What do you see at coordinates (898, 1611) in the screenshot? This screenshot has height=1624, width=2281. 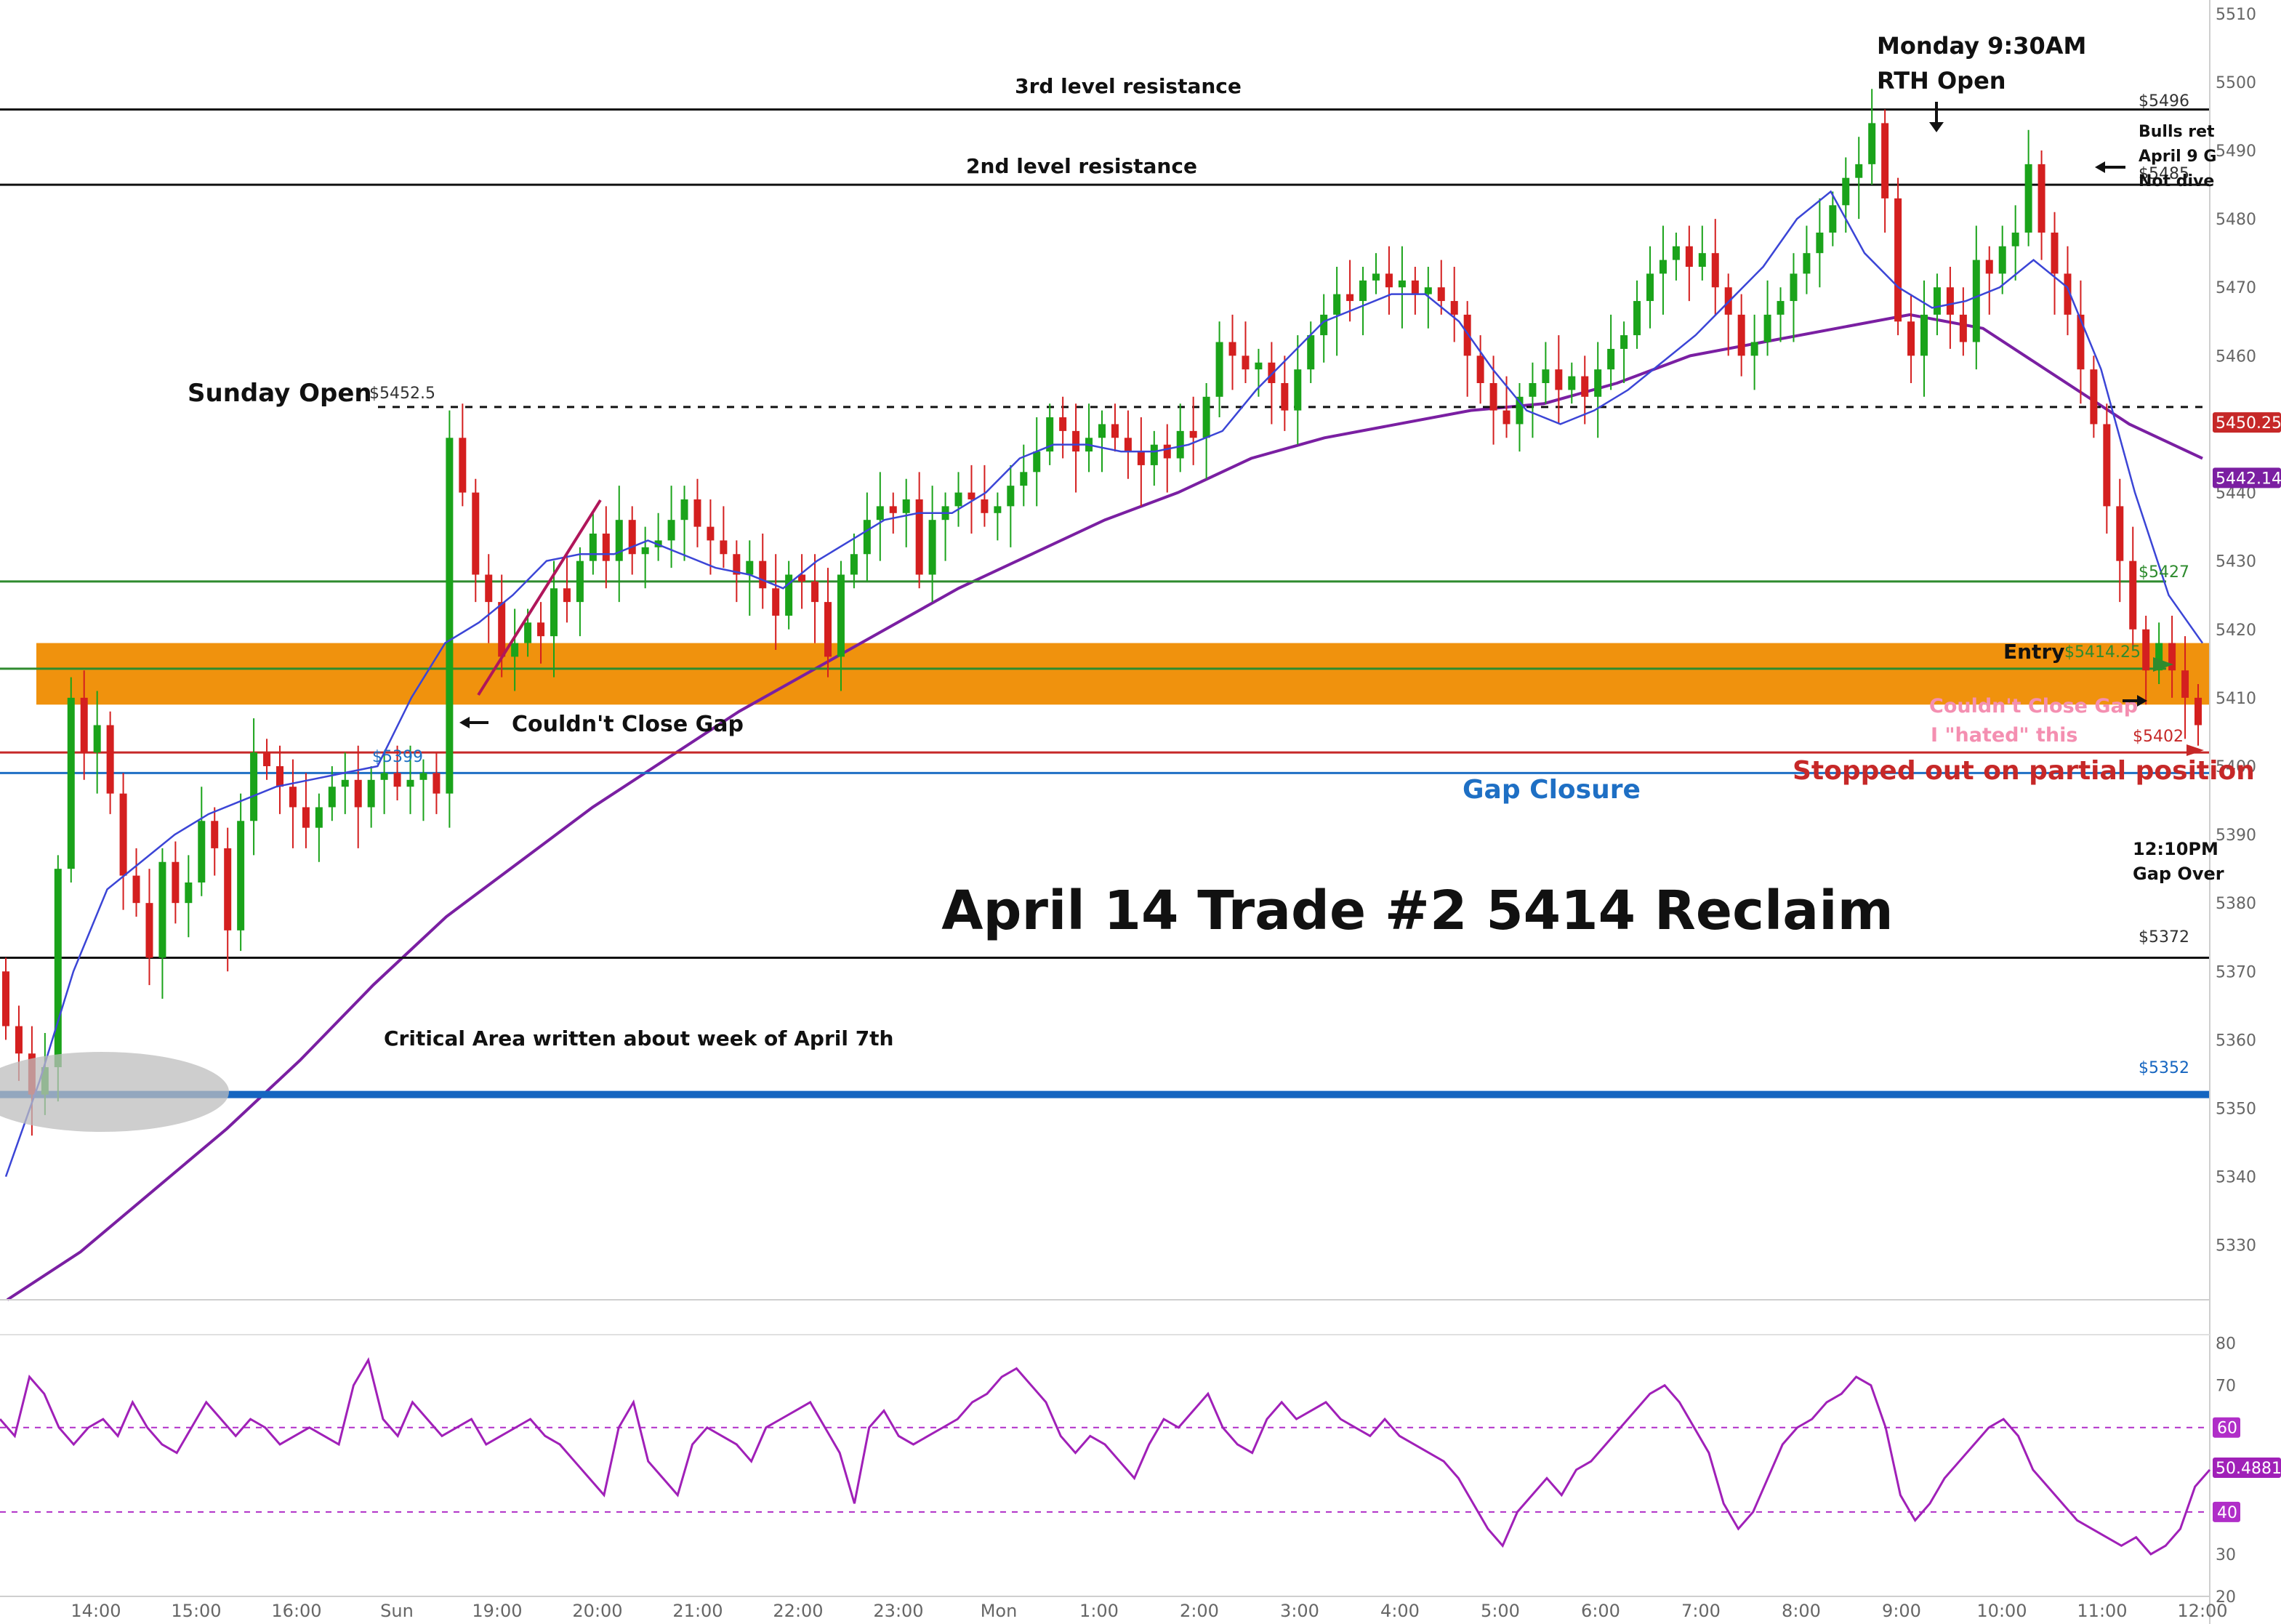 I see `x-tick-label: 23:00` at bounding box center [898, 1611].